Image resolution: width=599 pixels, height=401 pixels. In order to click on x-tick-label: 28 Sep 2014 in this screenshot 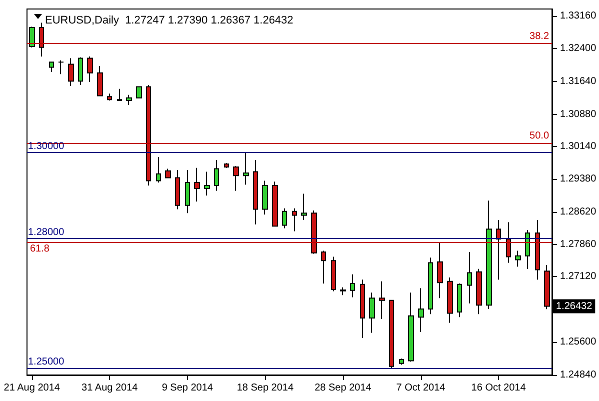, I will do `click(343, 388)`.